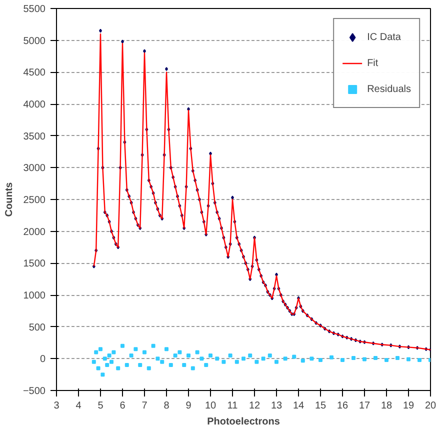 The height and width of the screenshot is (430, 438). What do you see at coordinates (232, 406) in the screenshot?
I see `x-tick-label: 11` at bounding box center [232, 406].